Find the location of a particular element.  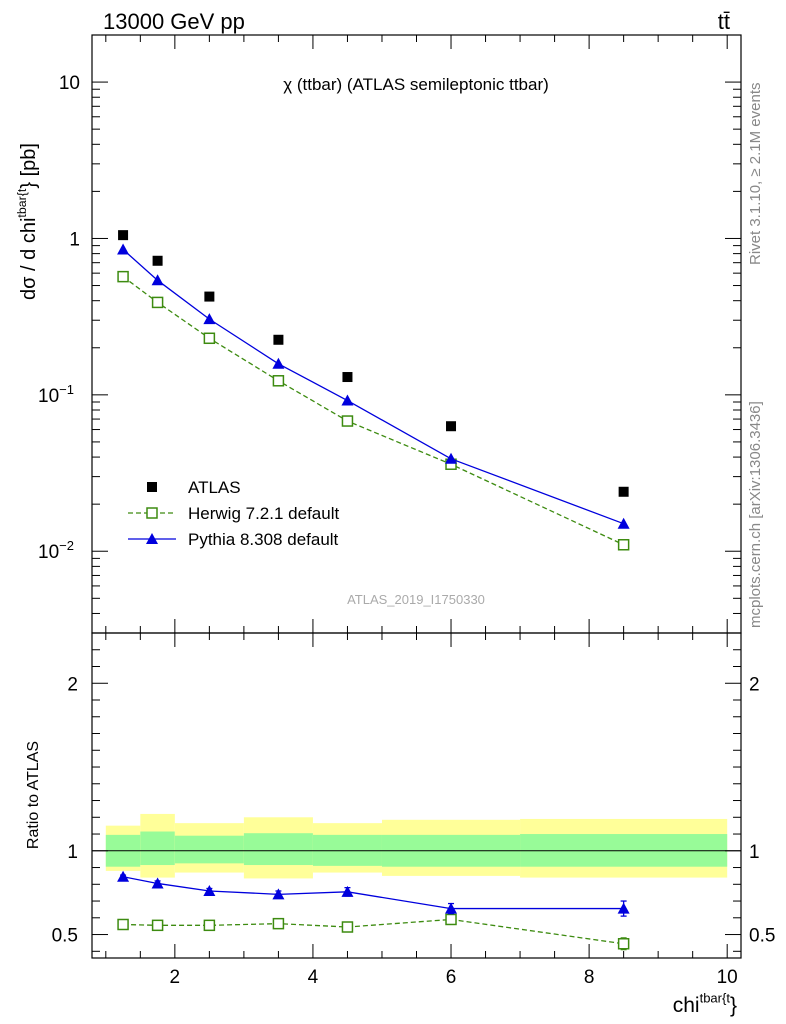

energy-label: 13000 GeV pp is located at coordinates (174, 21).